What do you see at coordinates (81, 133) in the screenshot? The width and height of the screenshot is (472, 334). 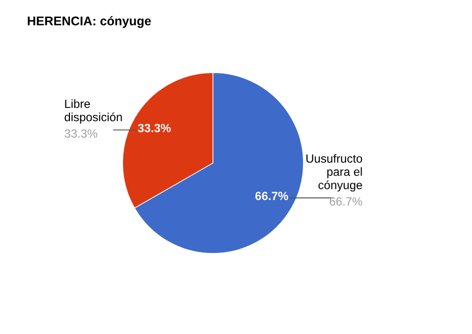 I see `text: 33.3%` at bounding box center [81, 133].